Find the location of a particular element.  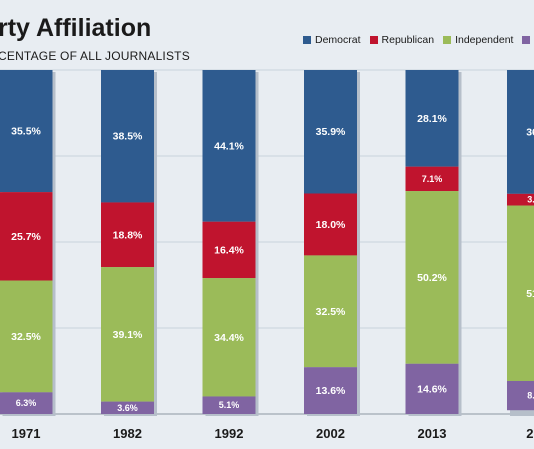

data-label: 18.0% is located at coordinates (331, 225).